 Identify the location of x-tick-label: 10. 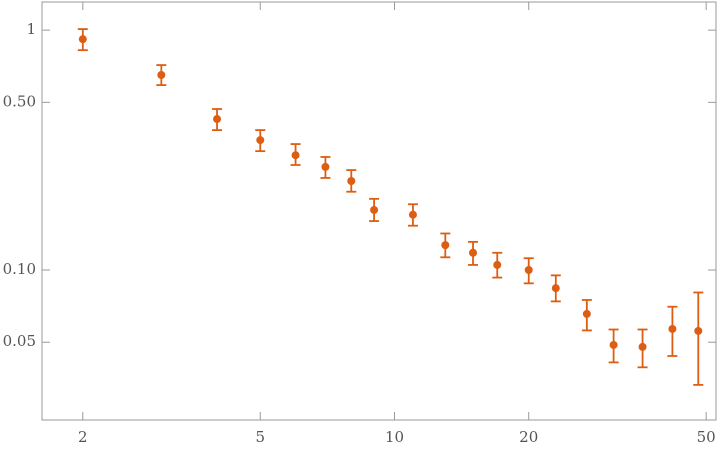
(394, 437).